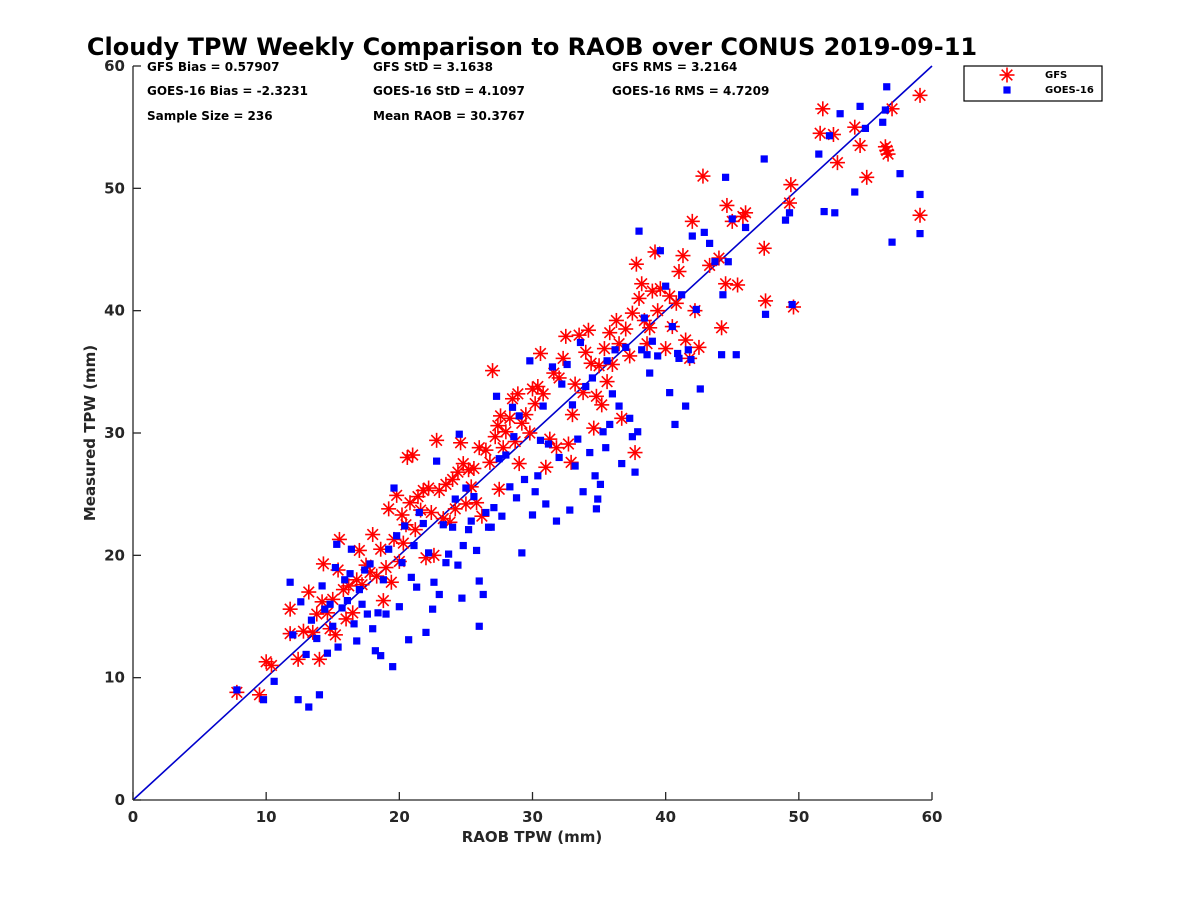  Describe the element at coordinates (114, 188) in the screenshot. I see `y-tick-label: 50` at that location.